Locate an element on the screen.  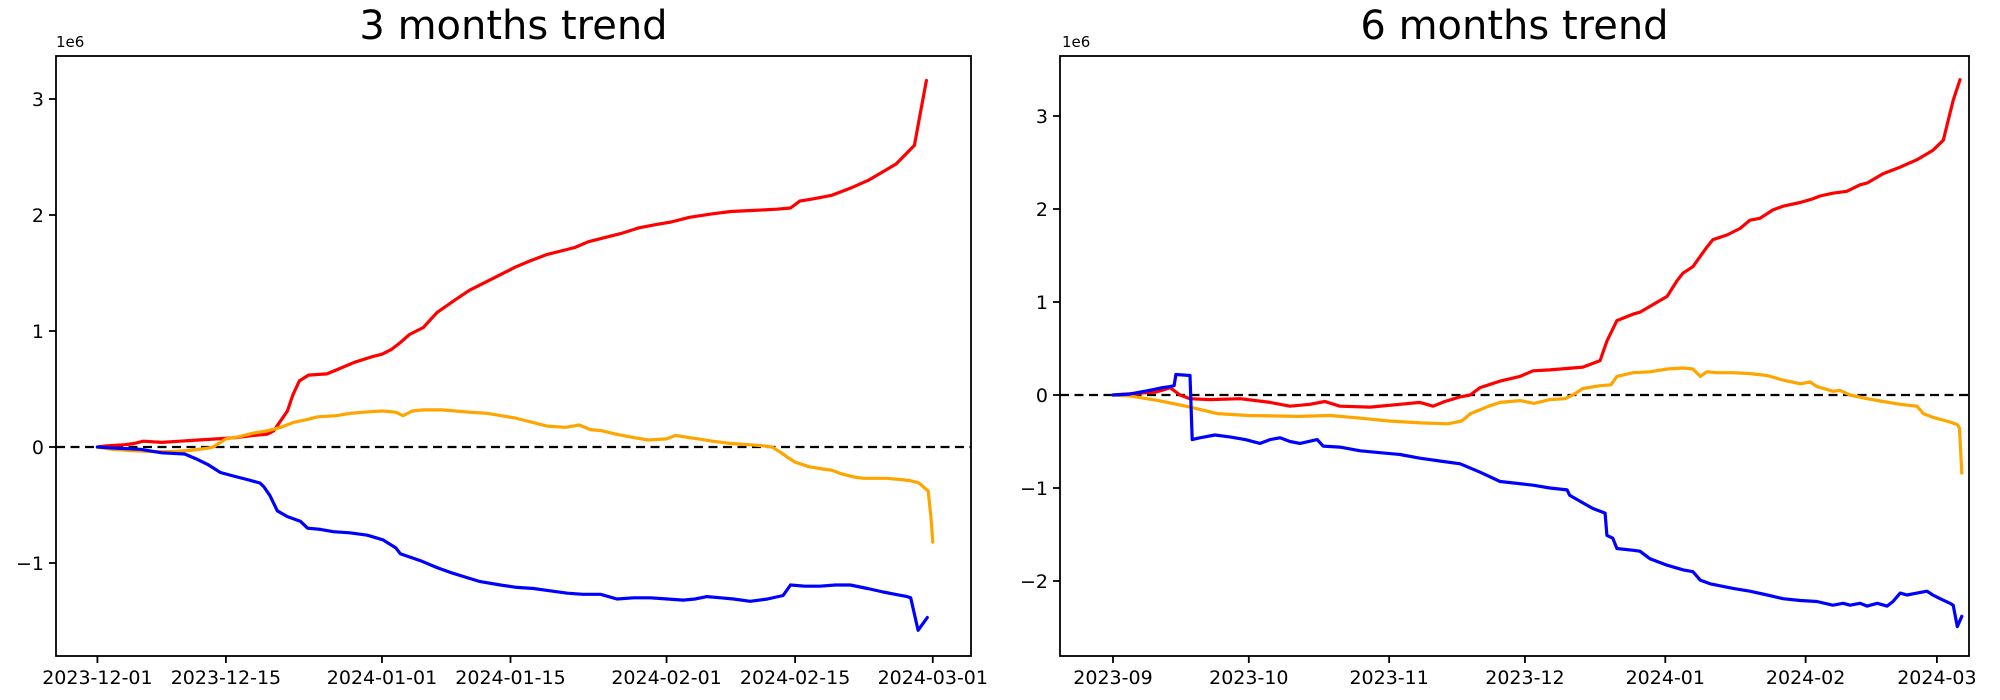
y-tick-label: −2 is located at coordinates (1034, 582).